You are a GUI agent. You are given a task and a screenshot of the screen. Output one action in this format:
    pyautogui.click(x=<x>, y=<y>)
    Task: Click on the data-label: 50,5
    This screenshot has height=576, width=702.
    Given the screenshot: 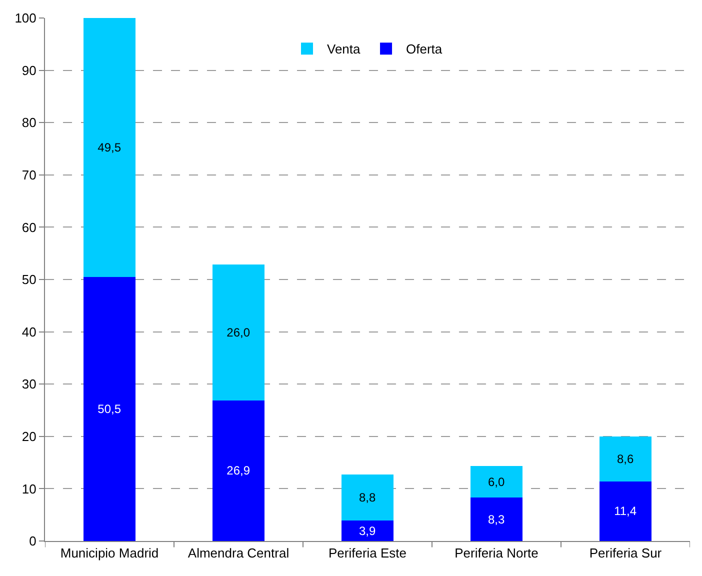 What is the action you would take?
    pyautogui.click(x=110, y=409)
    